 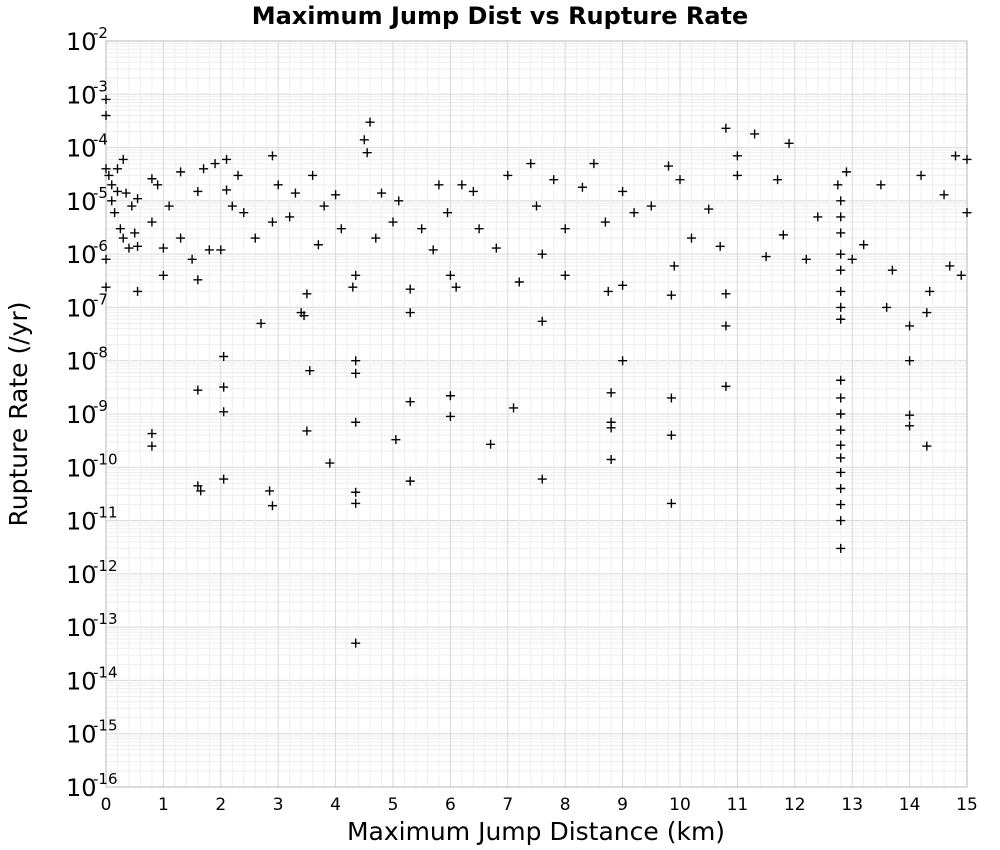 What do you see at coordinates (565, 805) in the screenshot?
I see `x-tick-label: 8` at bounding box center [565, 805].